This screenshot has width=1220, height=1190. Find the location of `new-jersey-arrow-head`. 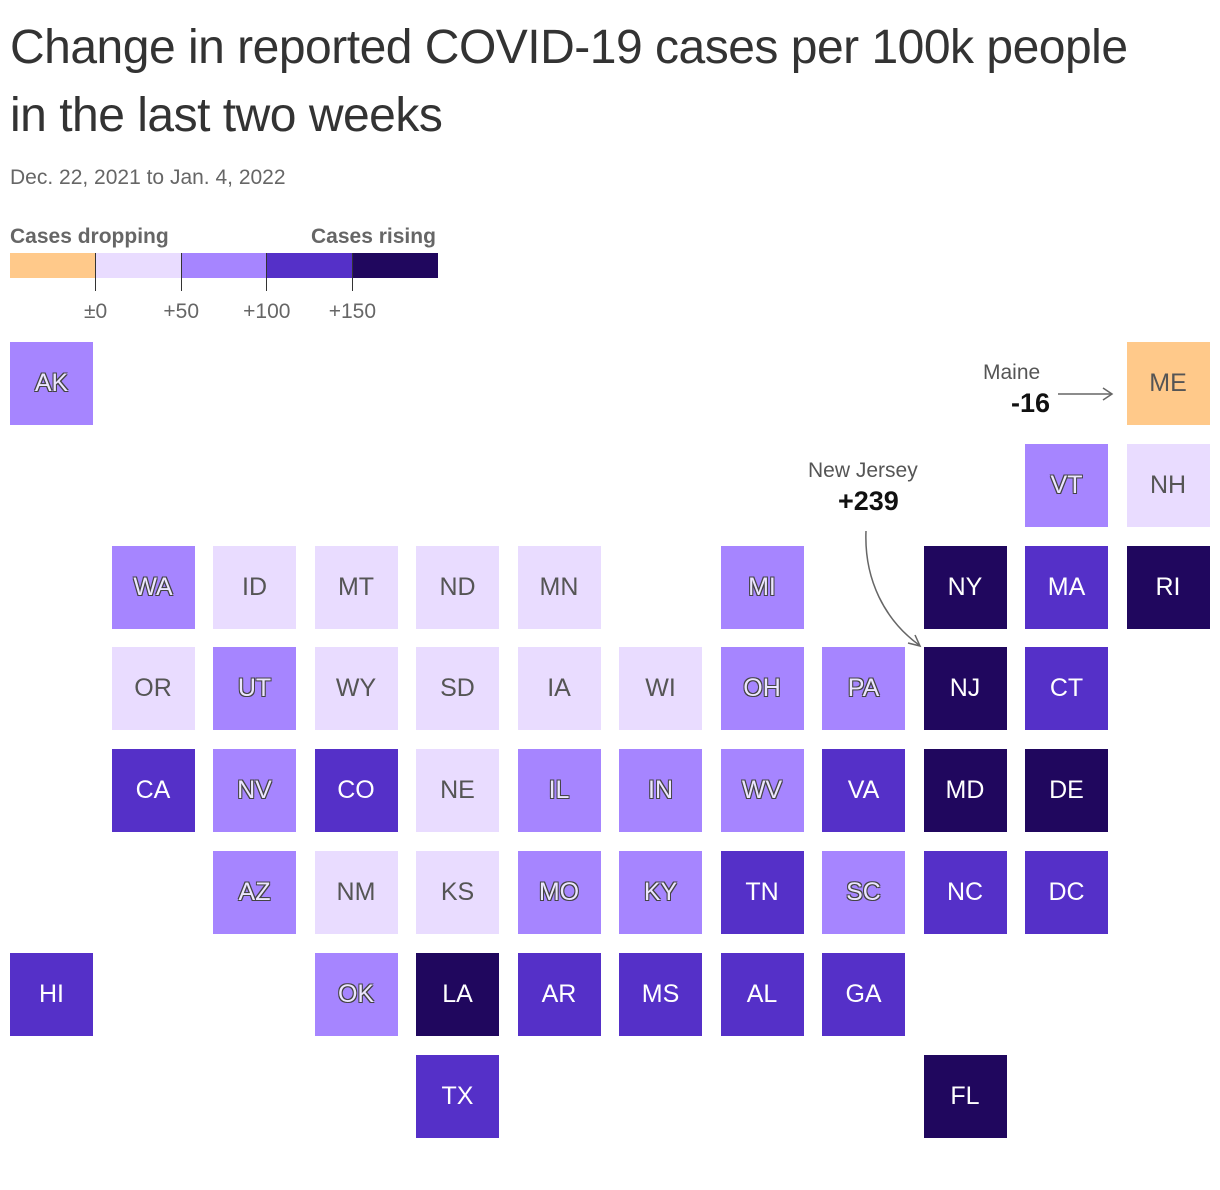

new-jersey-arrow-head is located at coordinates (914, 641).